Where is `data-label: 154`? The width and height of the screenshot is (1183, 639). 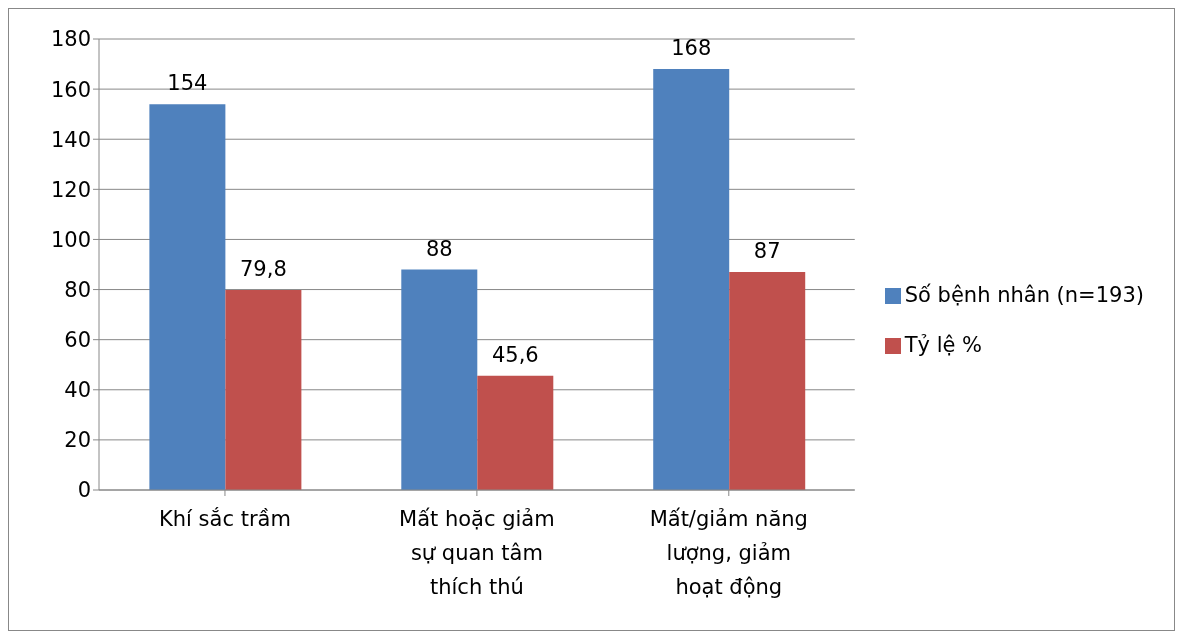
data-label: 154 is located at coordinates (187, 83).